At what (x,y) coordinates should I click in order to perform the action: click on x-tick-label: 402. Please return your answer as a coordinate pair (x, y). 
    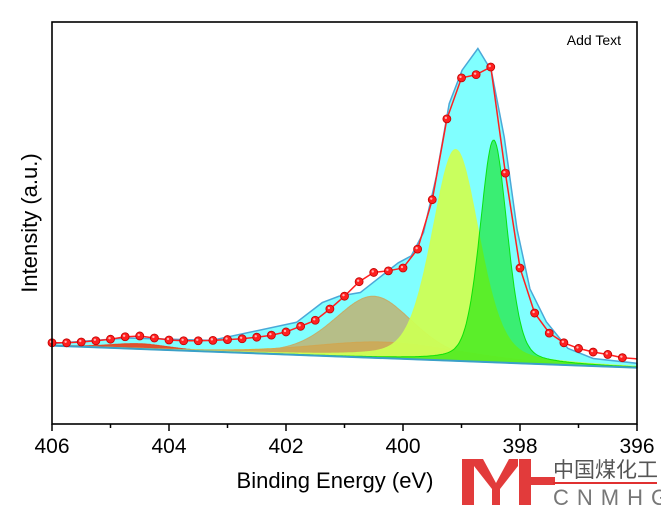
    Looking at the image, I should click on (285, 446).